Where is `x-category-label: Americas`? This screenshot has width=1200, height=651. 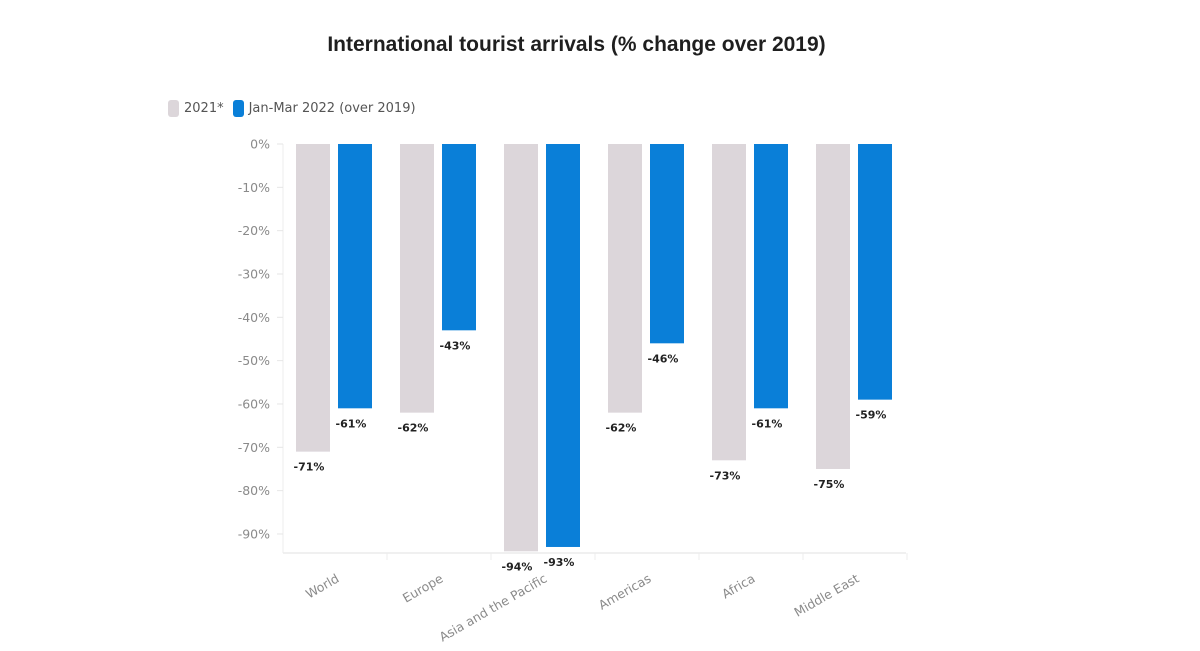 x-category-label: Americas is located at coordinates (625, 592).